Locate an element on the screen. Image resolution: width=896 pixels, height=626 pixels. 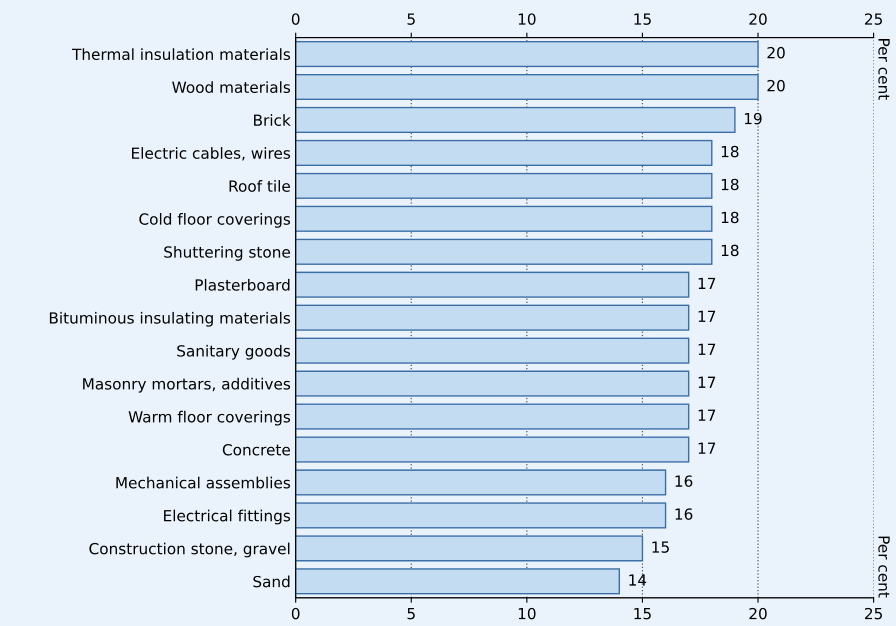
y-tick-label: Electrical fittings is located at coordinates (227, 517).